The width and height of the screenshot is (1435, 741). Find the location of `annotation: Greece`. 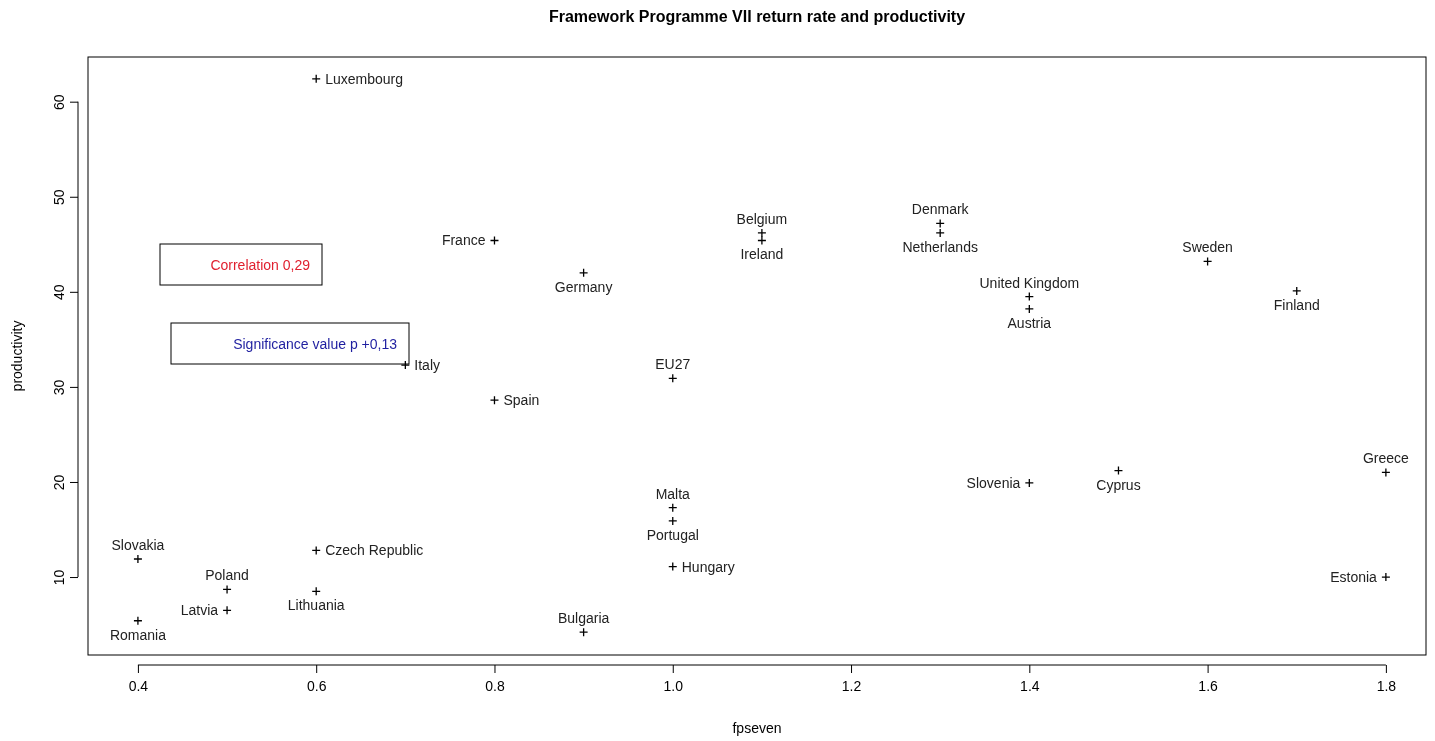

annotation: Greece is located at coordinates (1386, 458).